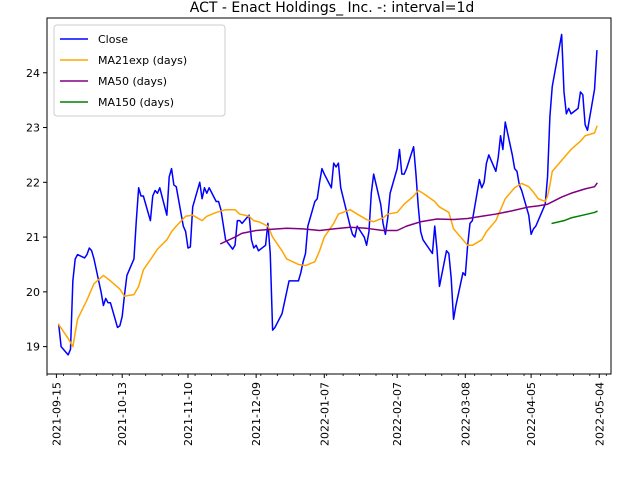 The image size is (640, 480). I want to click on x-tick-label: 2021-09-15, so click(56, 414).